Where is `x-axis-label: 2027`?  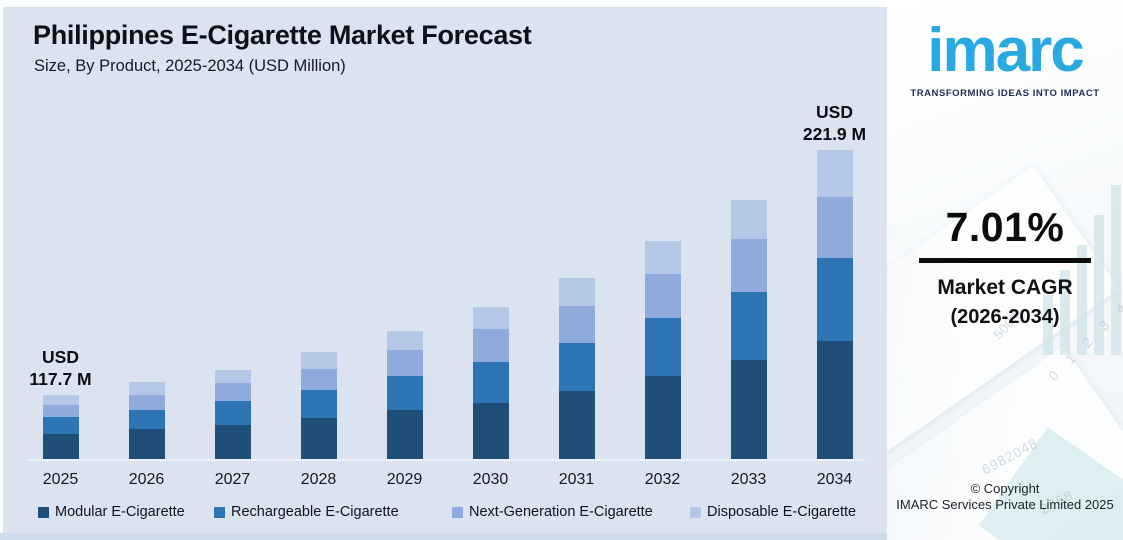
x-axis-label: 2027 is located at coordinates (232, 479).